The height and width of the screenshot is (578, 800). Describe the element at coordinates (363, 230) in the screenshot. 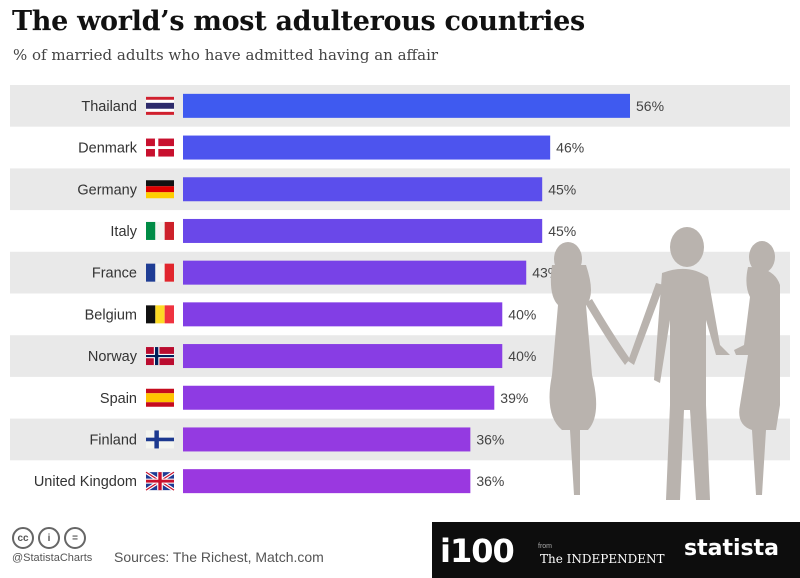

I see `bar-italy` at that location.